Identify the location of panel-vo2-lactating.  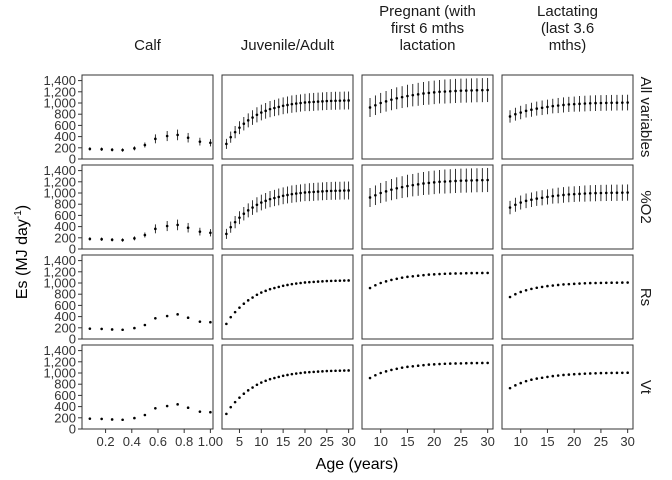
(567, 207).